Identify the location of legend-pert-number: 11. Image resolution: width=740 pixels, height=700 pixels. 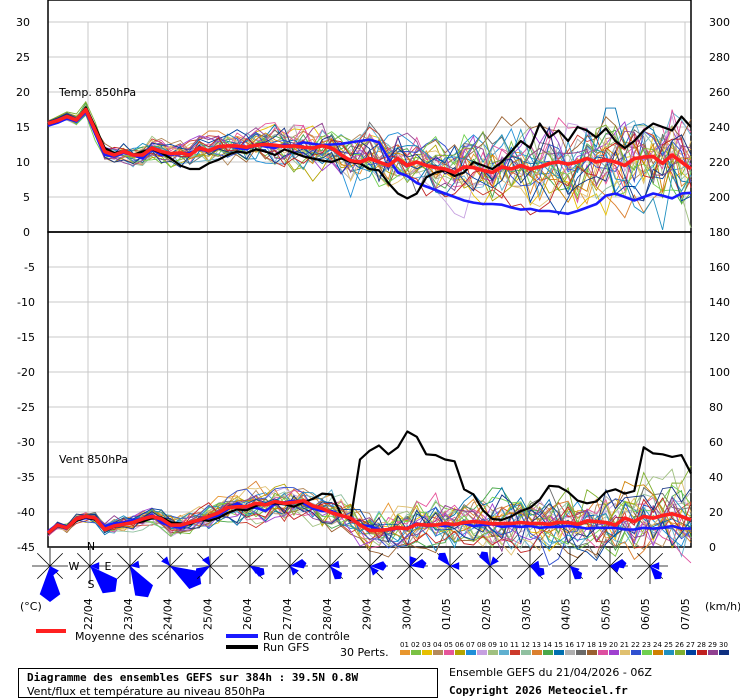
(514, 645).